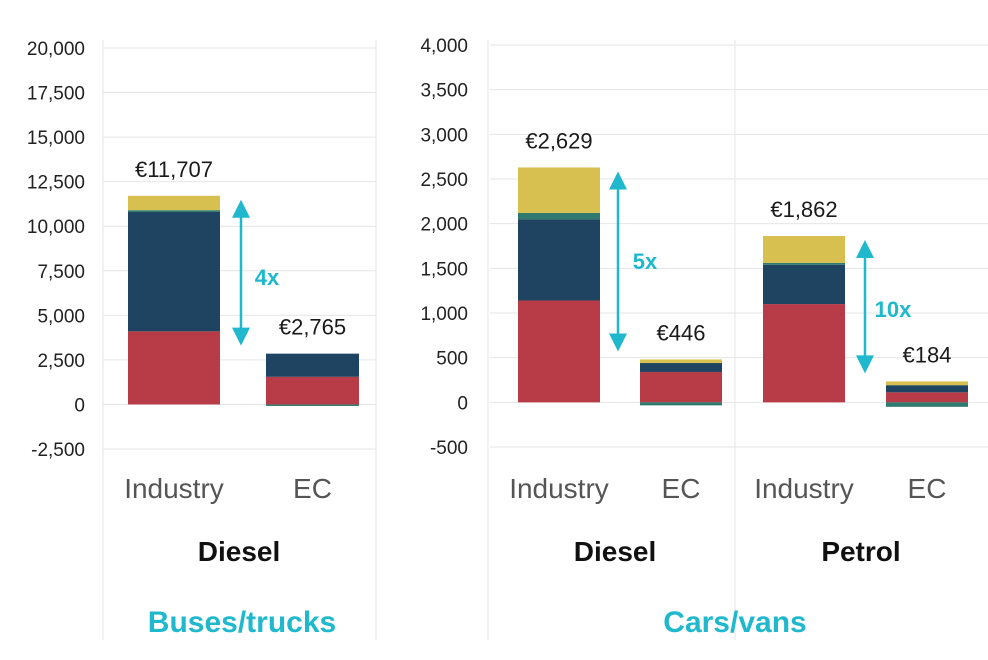 This screenshot has width=988, height=660. Describe the element at coordinates (558, 140) in the screenshot. I see `total-label: €2,629` at that location.